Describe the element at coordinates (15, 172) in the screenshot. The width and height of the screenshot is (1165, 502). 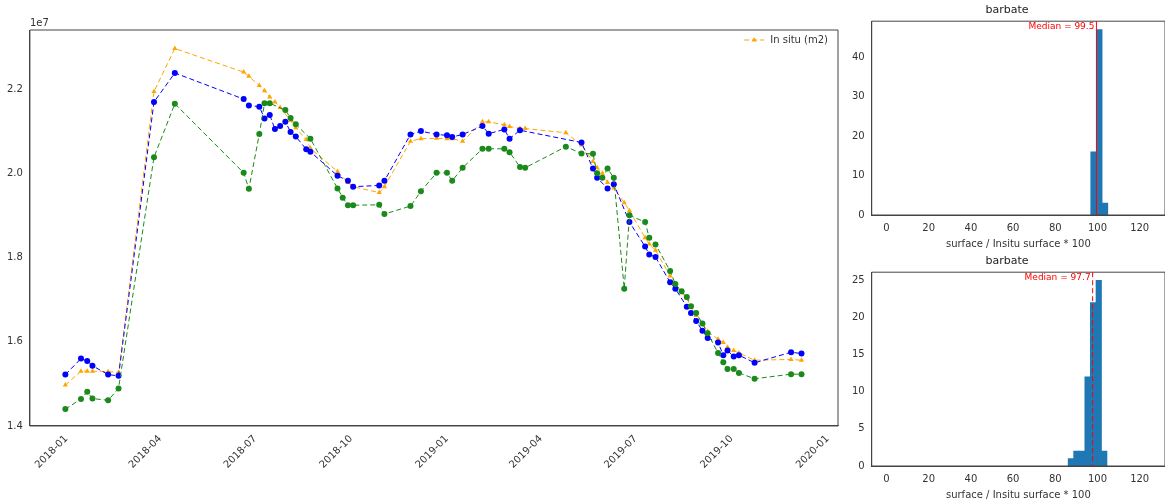
I see `y-tick-label: 2.0` at that location.